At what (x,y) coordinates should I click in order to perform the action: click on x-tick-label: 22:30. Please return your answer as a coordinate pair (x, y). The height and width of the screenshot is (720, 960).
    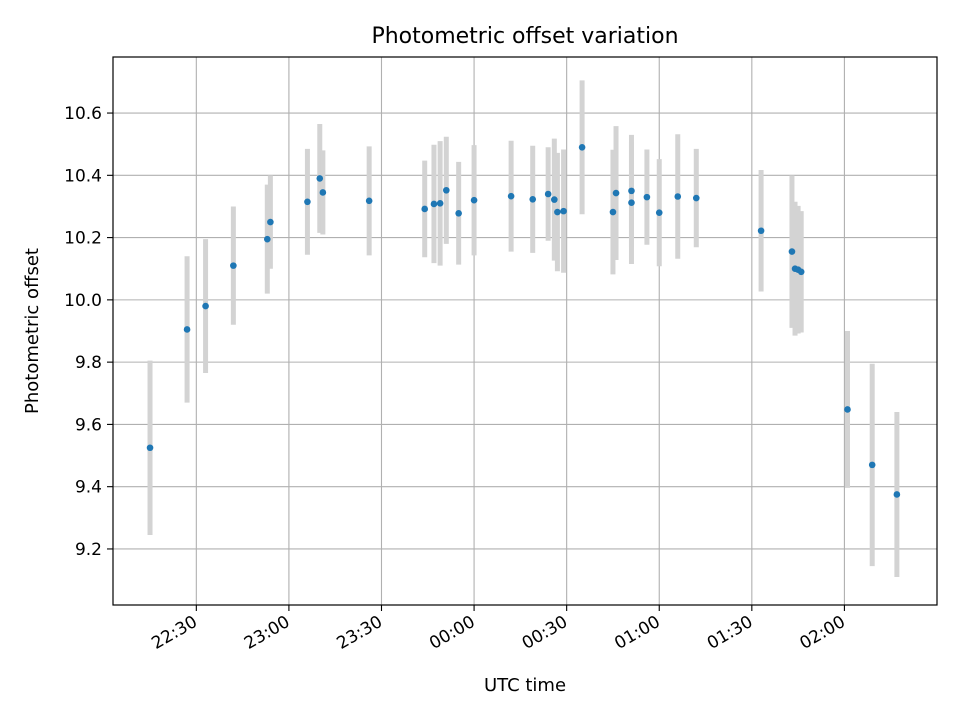
    Looking at the image, I should click on (174, 633).